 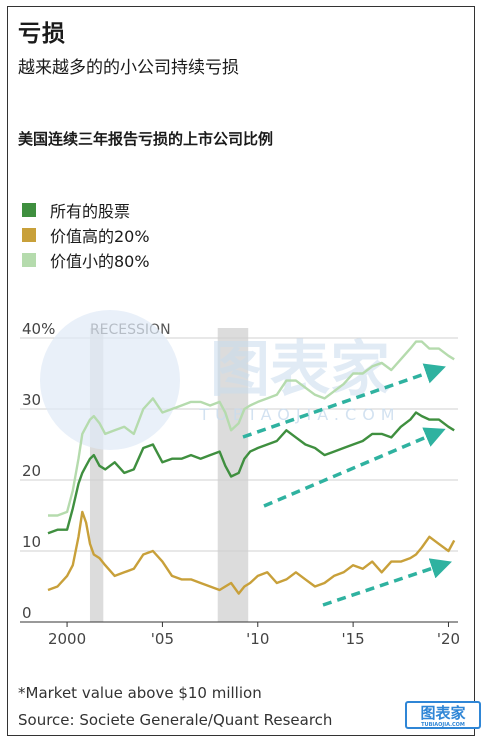 What do you see at coordinates (162, 639) in the screenshot?
I see `x-tick-label: '05` at bounding box center [162, 639].